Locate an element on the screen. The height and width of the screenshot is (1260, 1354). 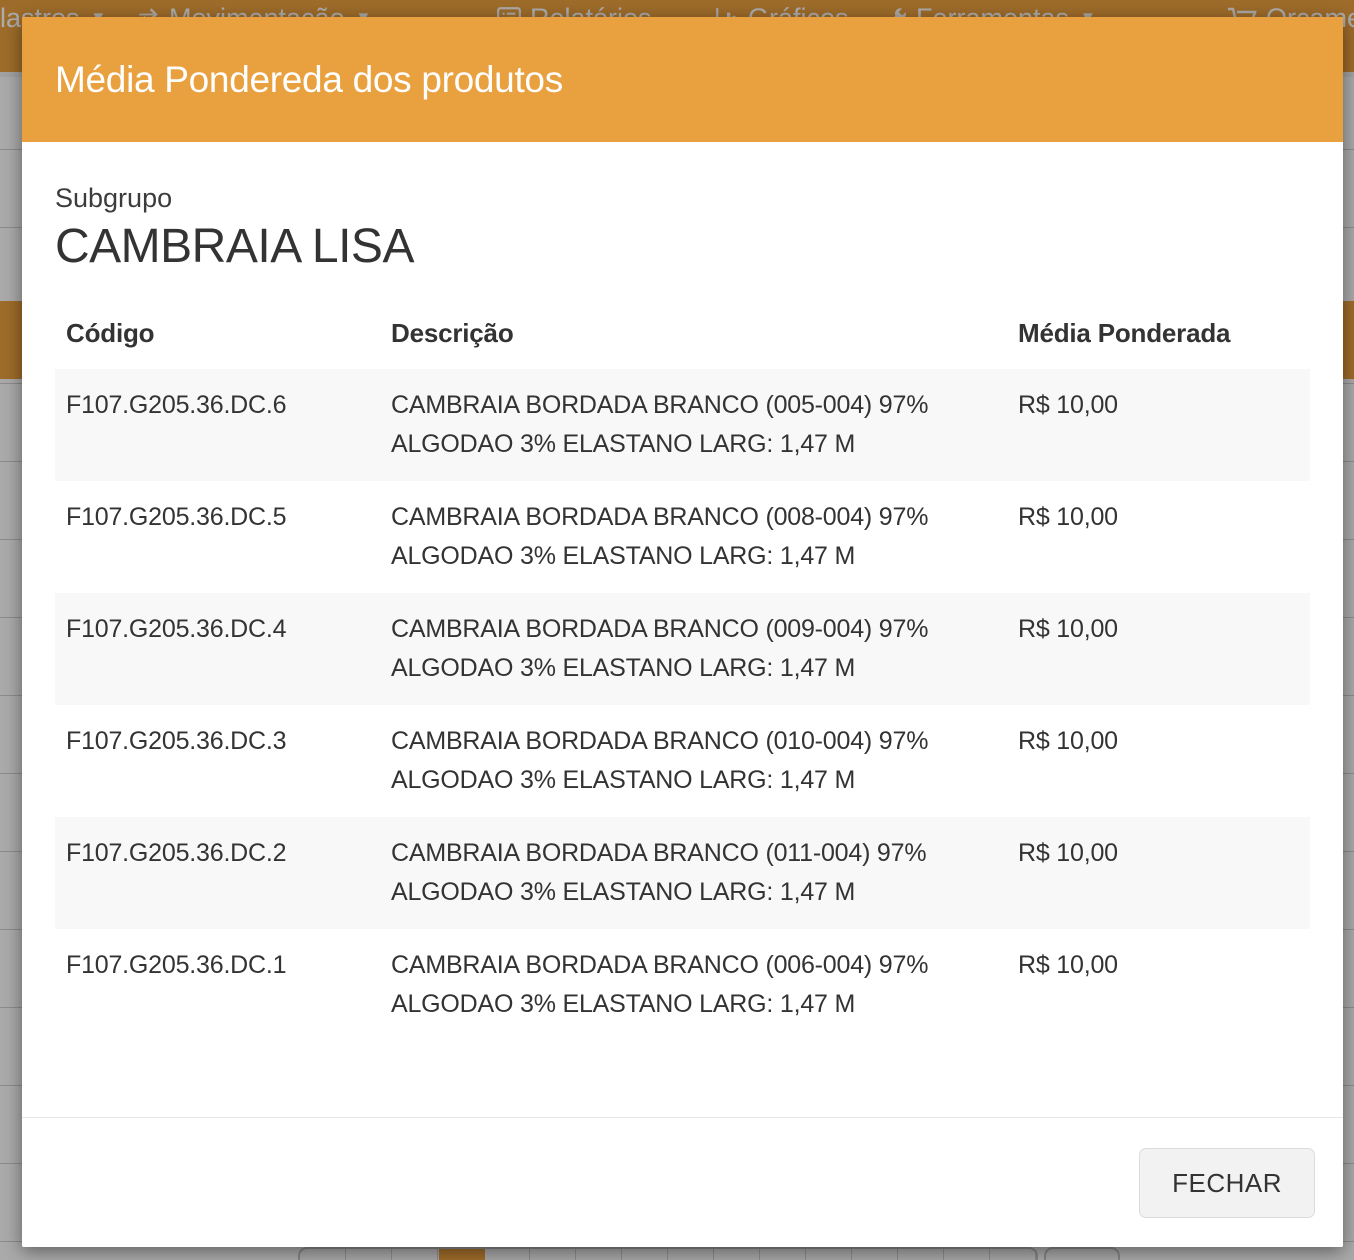
subgroup-label: Subgrupo is located at coordinates (114, 198).